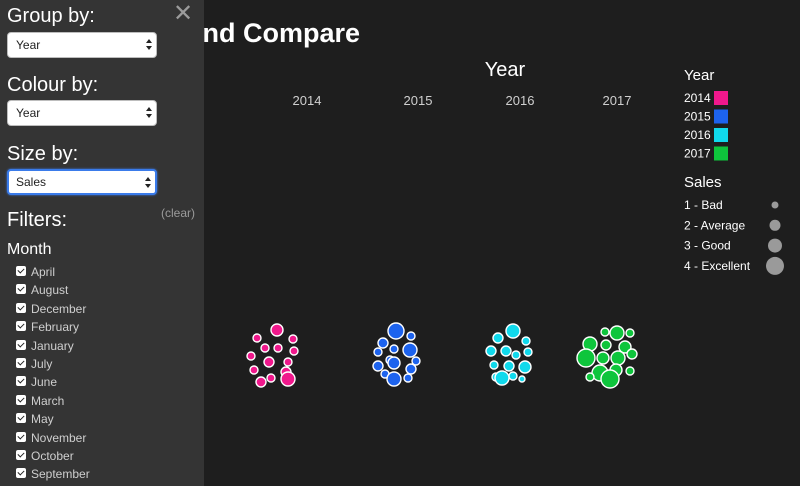 Image resolution: width=800 pixels, height=486 pixels. I want to click on close-icon: ✕, so click(183, 13).